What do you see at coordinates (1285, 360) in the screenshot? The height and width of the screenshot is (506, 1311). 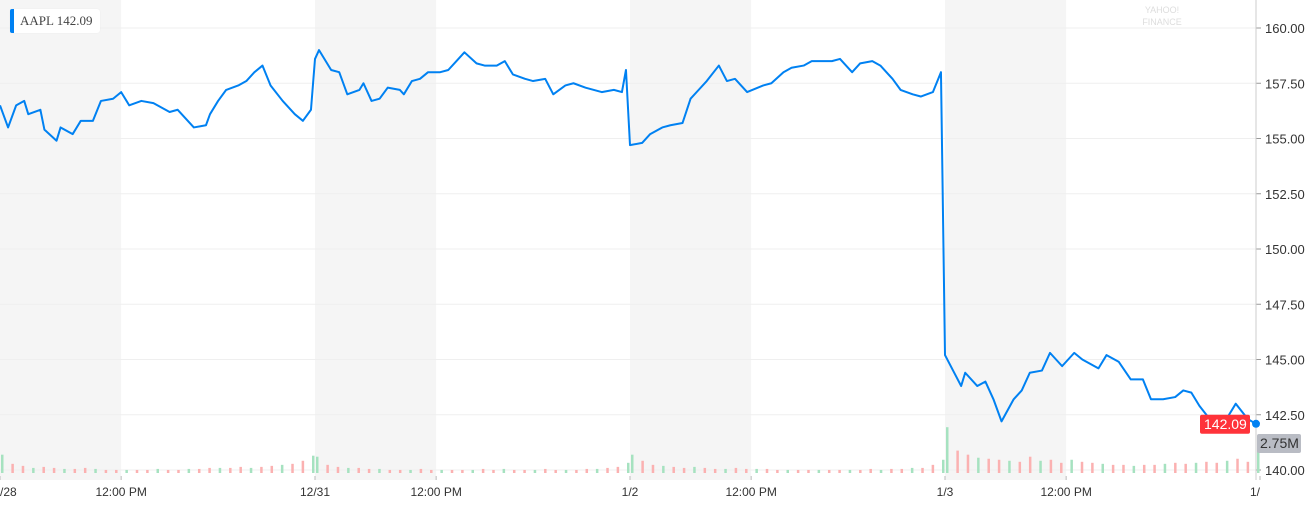 I see `y-tick-label: 145.00` at bounding box center [1285, 360].